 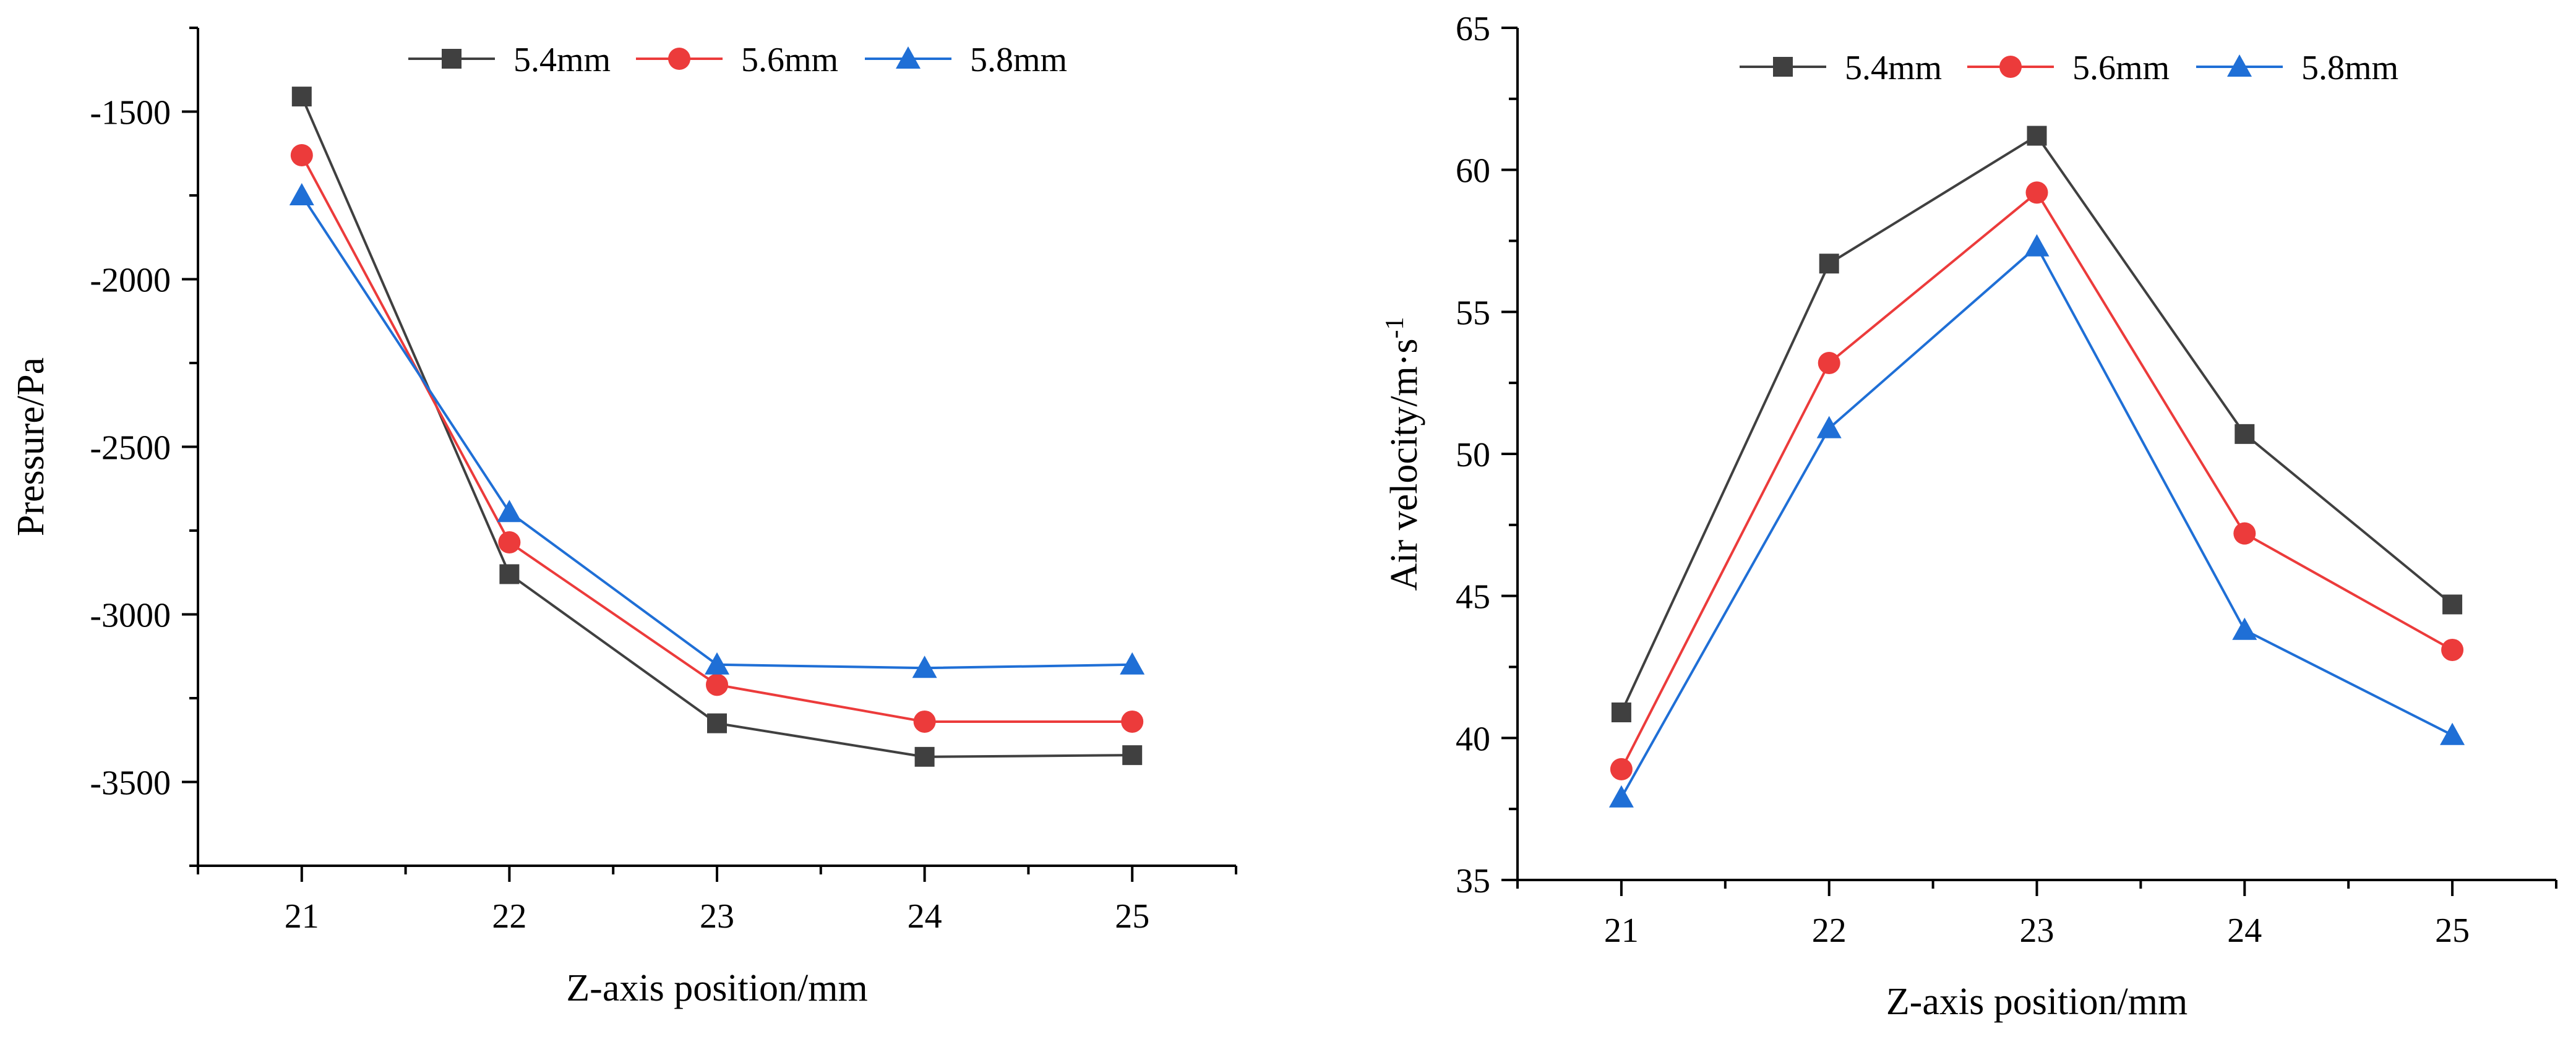 I want to click on y-axis-title: Air velocity/m·s-1, so click(x=1403, y=454).